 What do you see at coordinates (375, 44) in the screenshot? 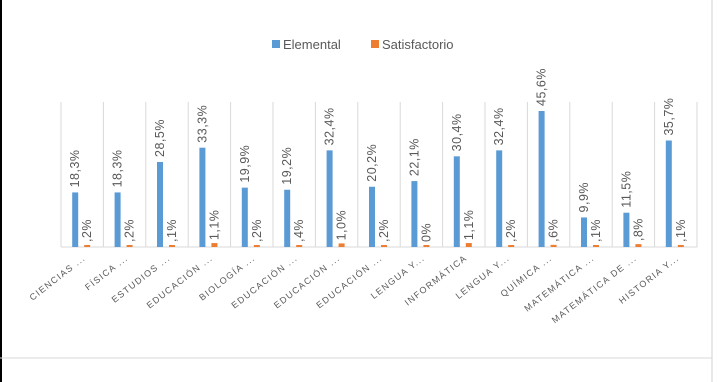
I see `legend-swatch-satisfactorio` at bounding box center [375, 44].